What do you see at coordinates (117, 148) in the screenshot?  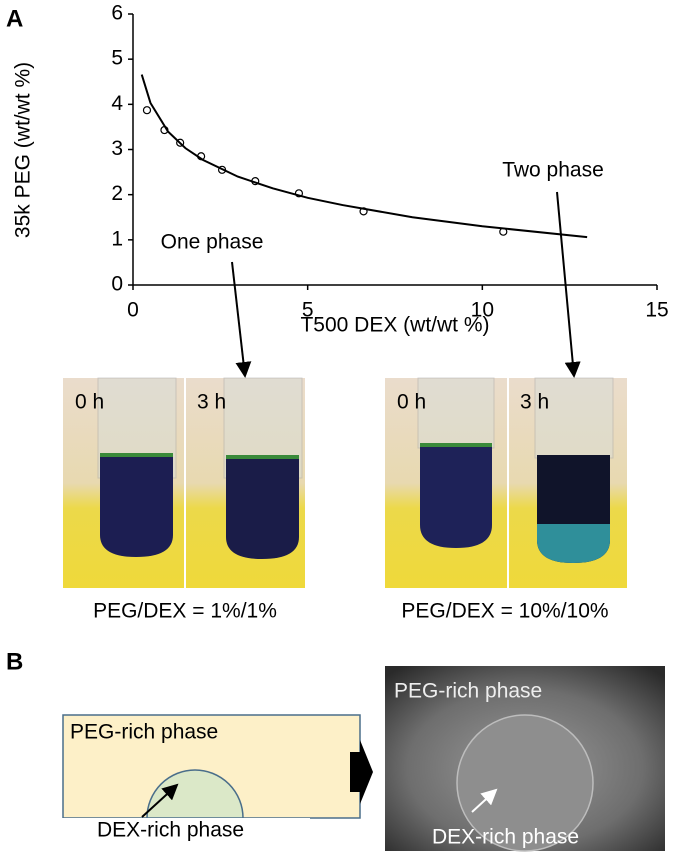 I see `y-tick-label: 3` at bounding box center [117, 148].